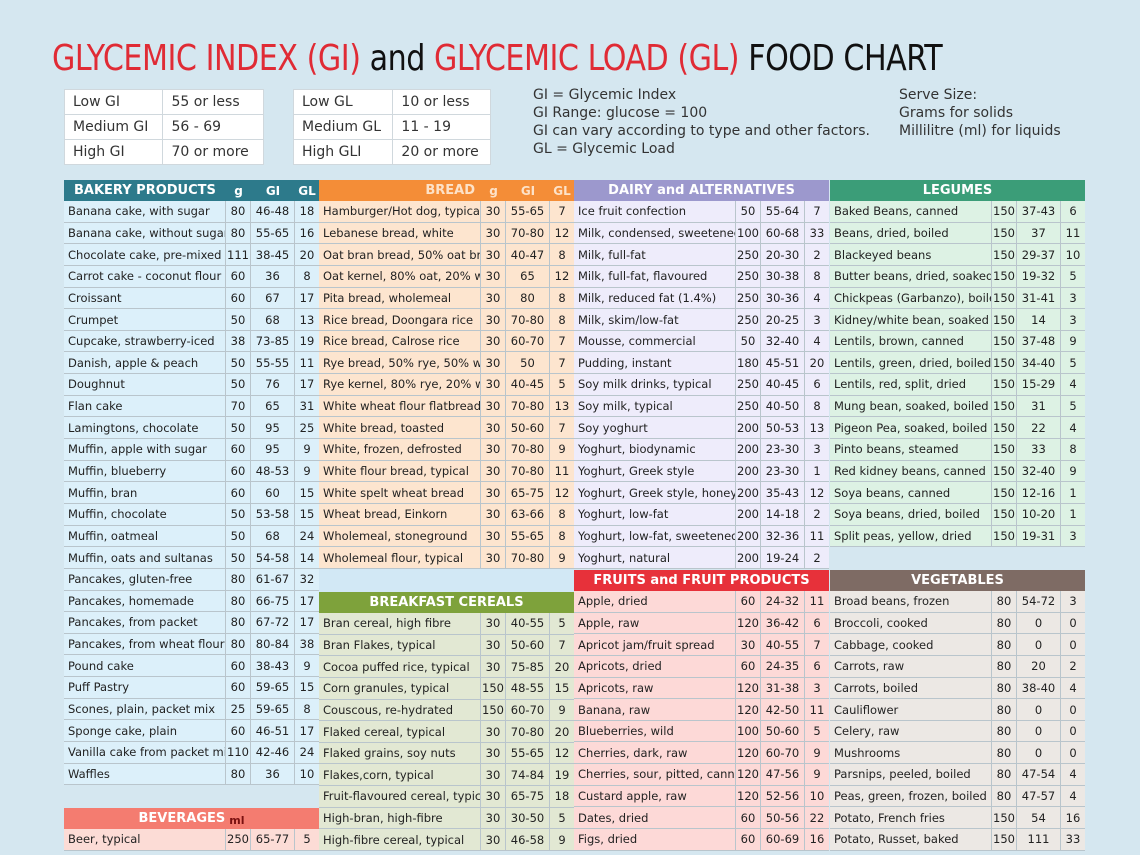 Image resolution: width=1140 pixels, height=855 pixels. I want to click on gi-value: 40-55, so click(528, 623).